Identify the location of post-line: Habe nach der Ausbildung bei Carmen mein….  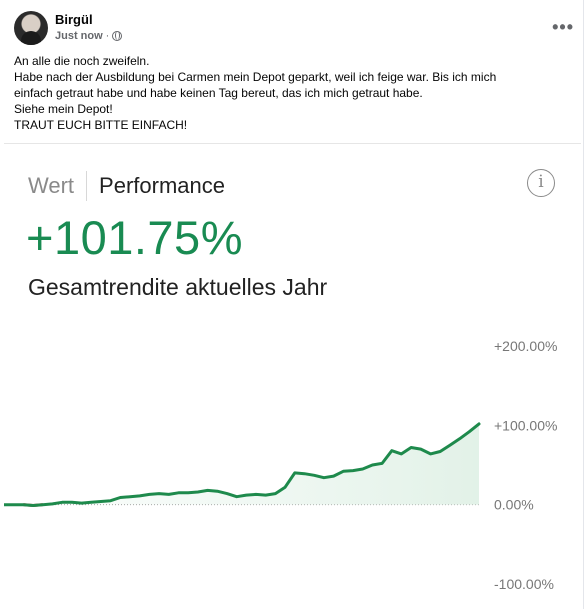
(255, 77).